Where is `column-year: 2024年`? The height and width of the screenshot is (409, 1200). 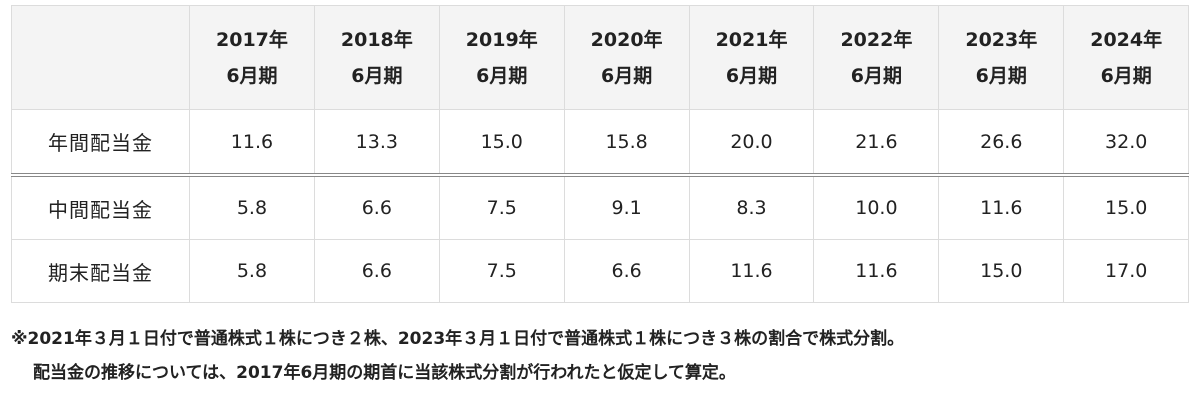 column-year: 2024年 is located at coordinates (1126, 39).